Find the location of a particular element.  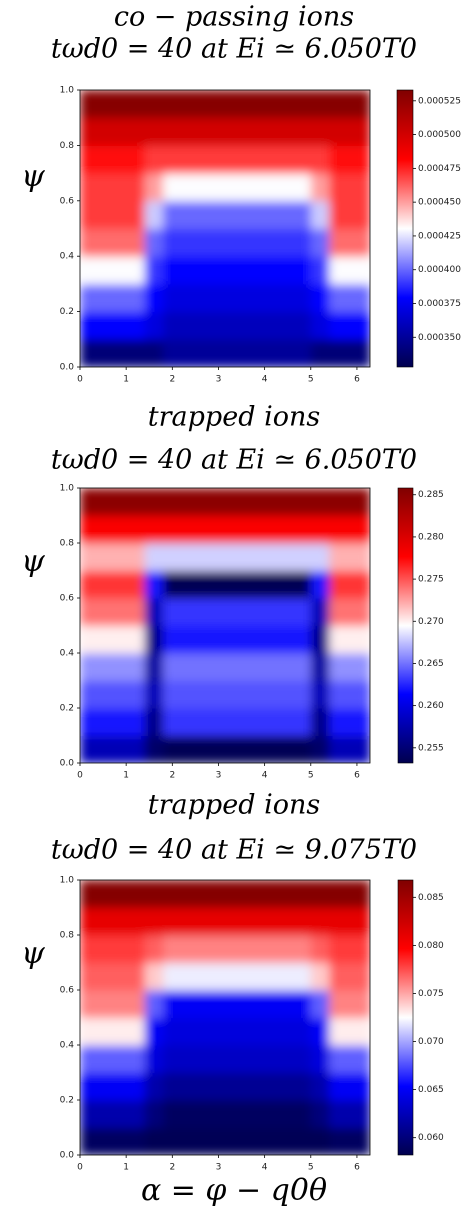

colorbar-tick-label: 0.280 is located at coordinates (431, 537).